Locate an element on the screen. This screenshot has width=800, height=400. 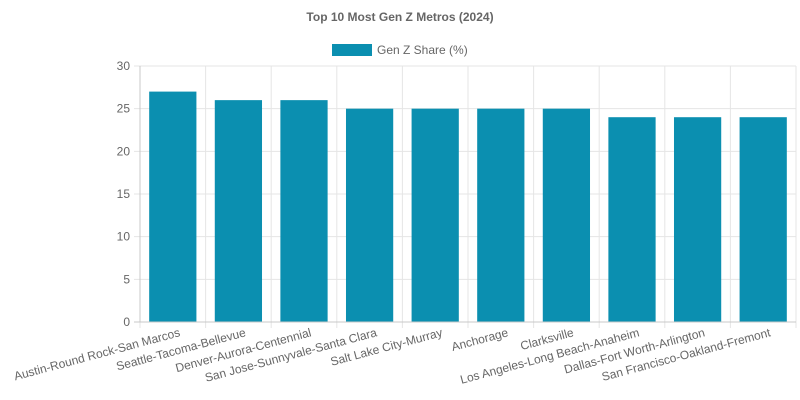
y-tick-label: 5 is located at coordinates (126, 279).